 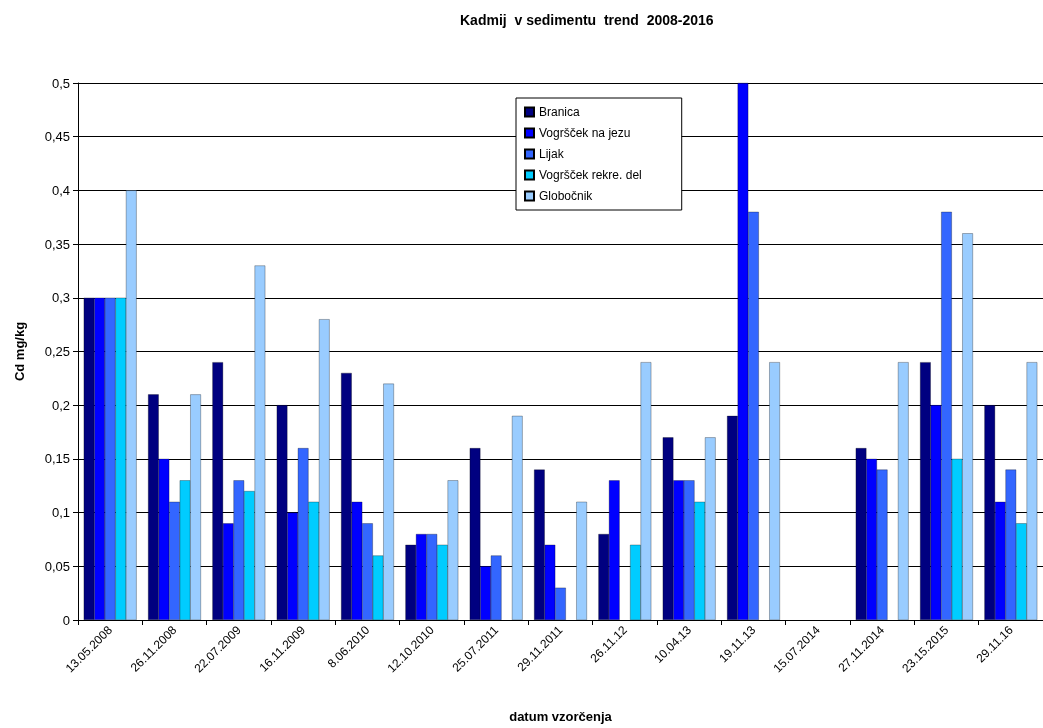 What do you see at coordinates (60, 190) in the screenshot?
I see `y-tick-label: 0,4` at bounding box center [60, 190].